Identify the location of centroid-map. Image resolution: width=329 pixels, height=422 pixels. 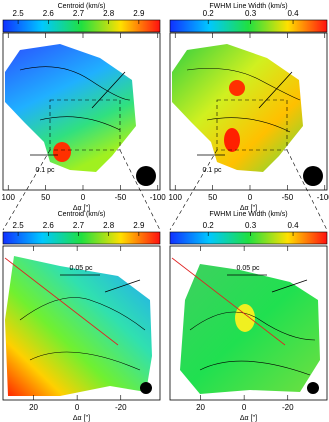
(70, 108).